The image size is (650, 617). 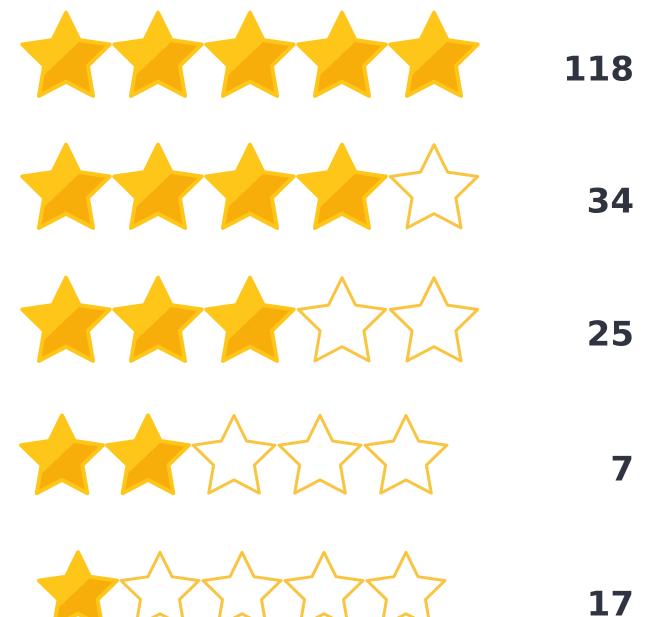 What do you see at coordinates (622, 470) in the screenshot?
I see `rating-count: 7` at bounding box center [622, 470].